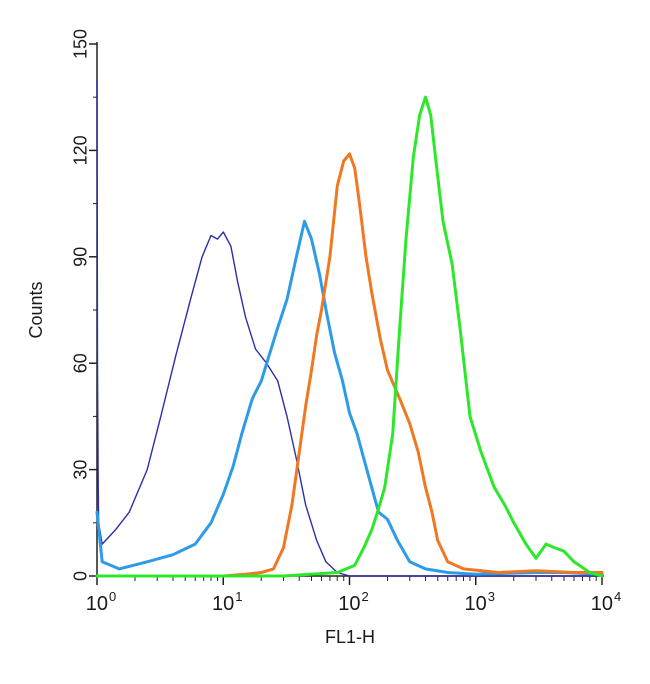 This screenshot has width=650, height=684. Describe the element at coordinates (365, 596) in the screenshot. I see `x-tick-exponent: 2` at that location.